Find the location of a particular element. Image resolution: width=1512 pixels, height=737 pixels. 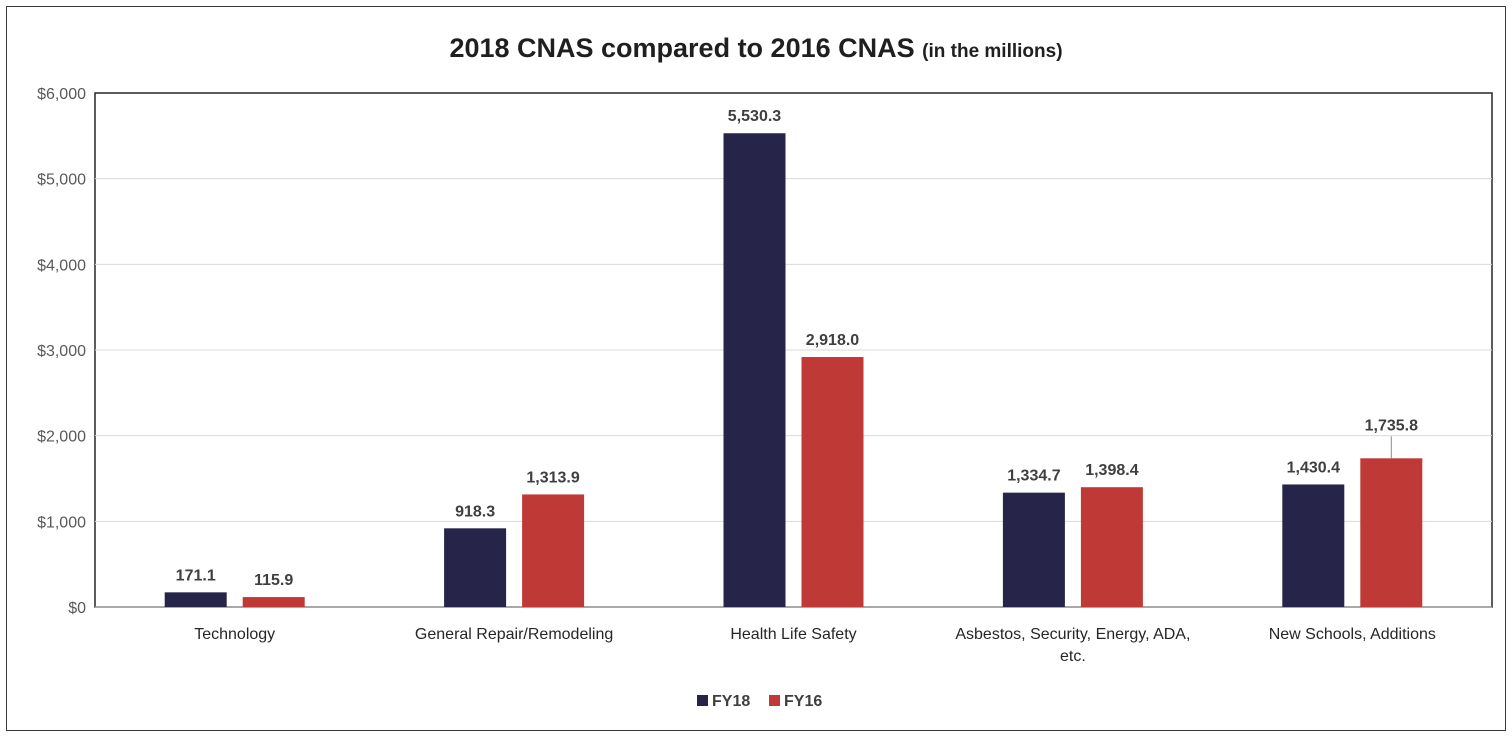

x-tick-label: General Repair/Remodeling is located at coordinates (514, 634).